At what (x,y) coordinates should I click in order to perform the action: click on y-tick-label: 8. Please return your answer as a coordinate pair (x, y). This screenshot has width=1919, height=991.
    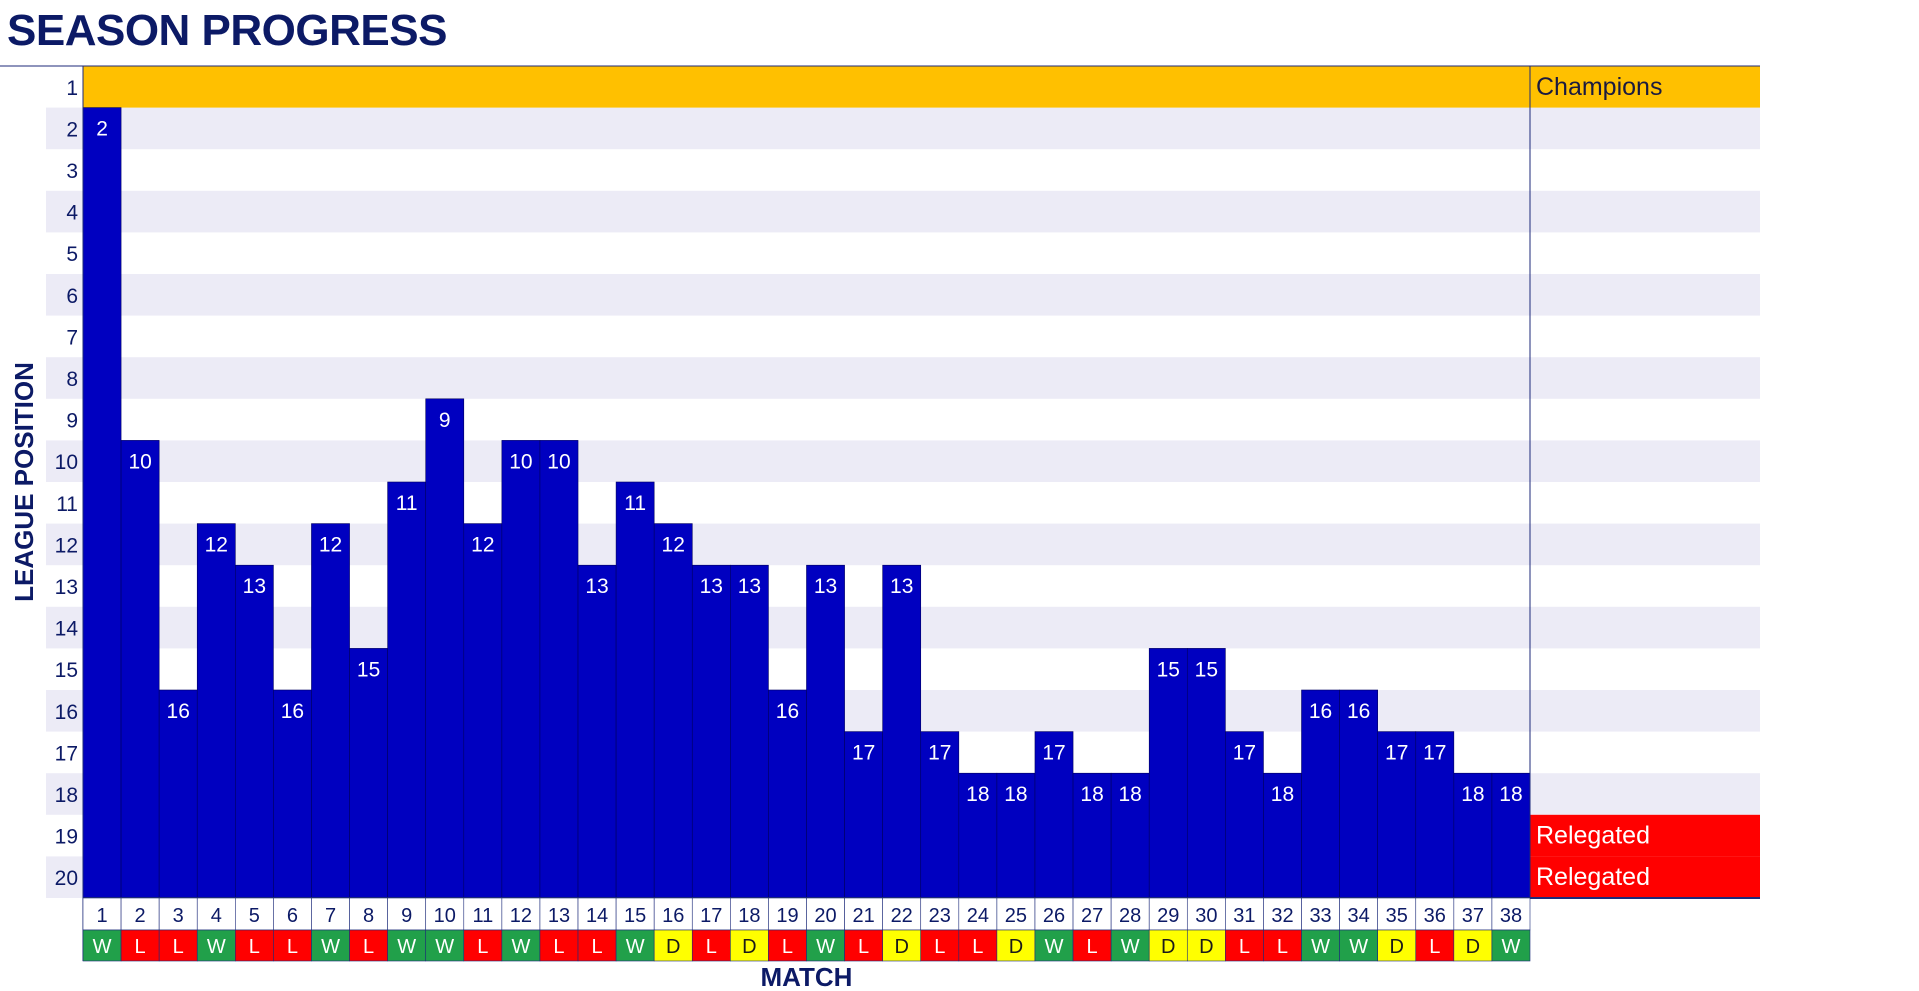
    Looking at the image, I should click on (72, 379).